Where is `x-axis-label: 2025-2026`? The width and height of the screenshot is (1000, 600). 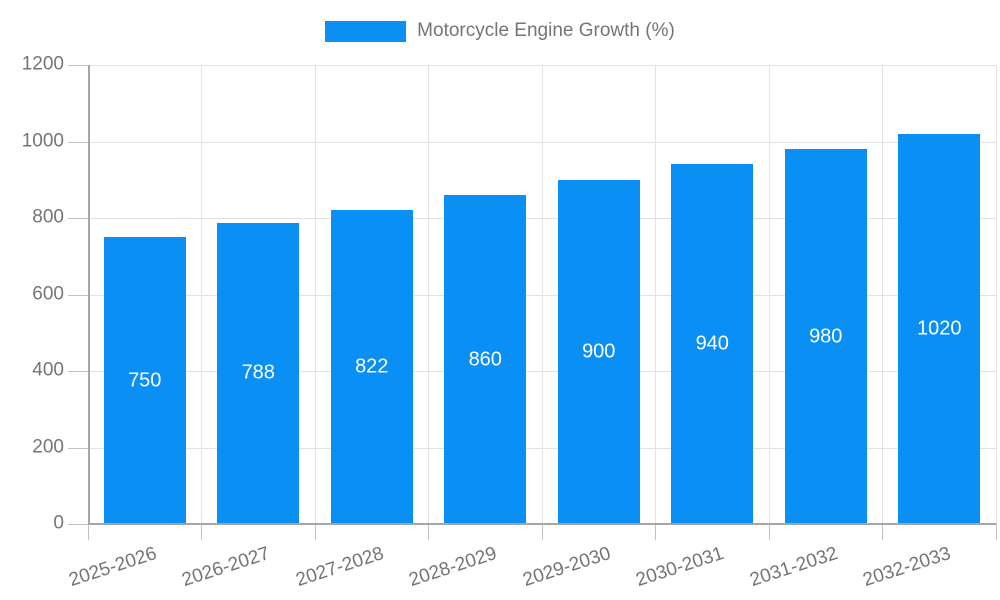
x-axis-label: 2025-2026 is located at coordinates (113, 567).